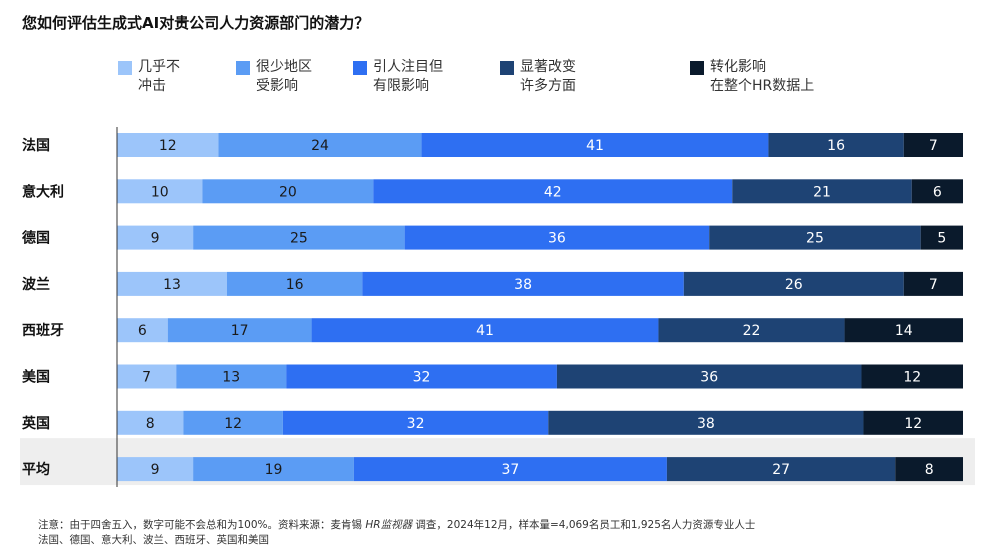  What do you see at coordinates (36, 284) in the screenshot?
I see `category-label: 波兰` at bounding box center [36, 284].